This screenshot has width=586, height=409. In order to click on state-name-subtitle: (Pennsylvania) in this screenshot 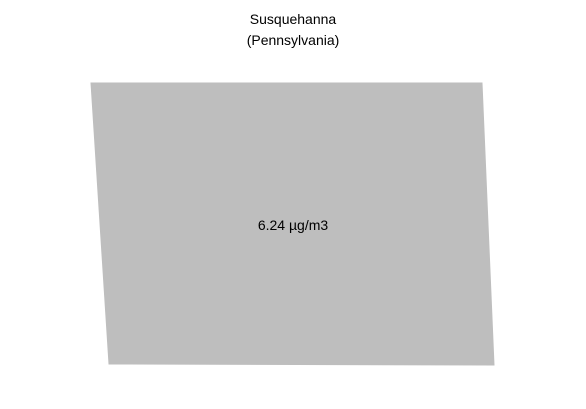, I will do `click(293, 40)`.